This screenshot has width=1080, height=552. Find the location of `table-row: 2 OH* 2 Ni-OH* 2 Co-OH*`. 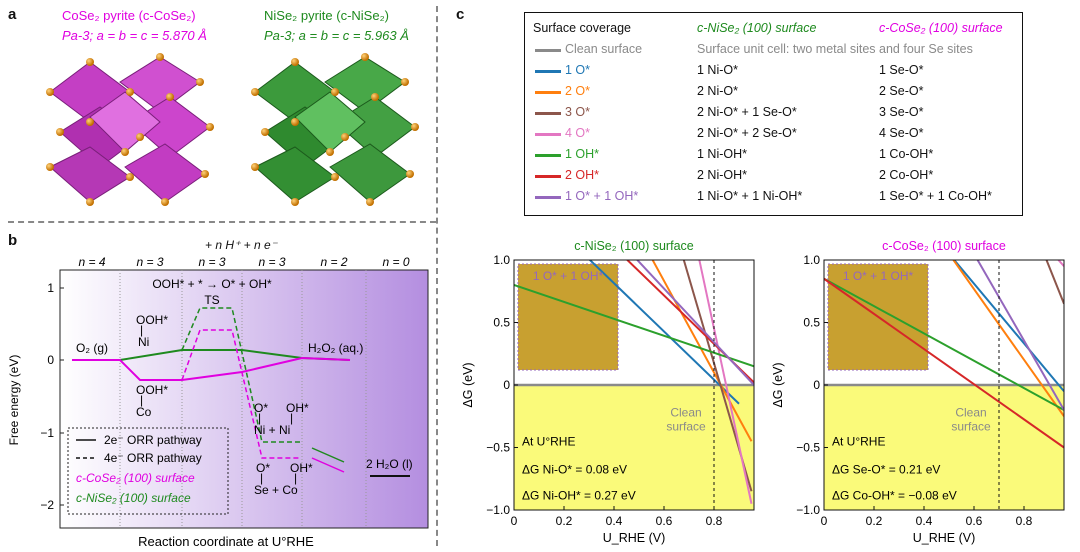

table-row: 2 OH* 2 Ni-OH* 2 Co-OH* is located at coordinates (773, 178).